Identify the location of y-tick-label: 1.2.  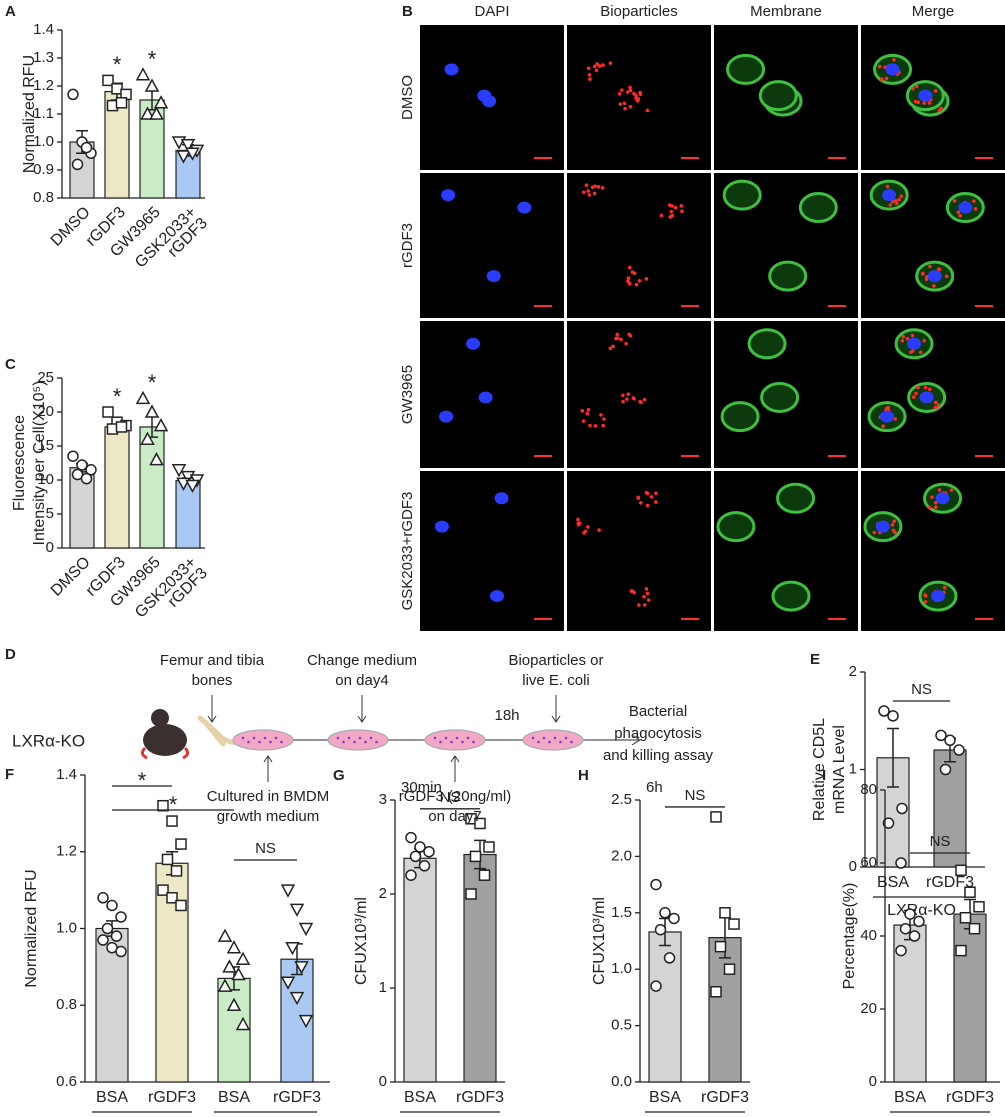
(43, 85).